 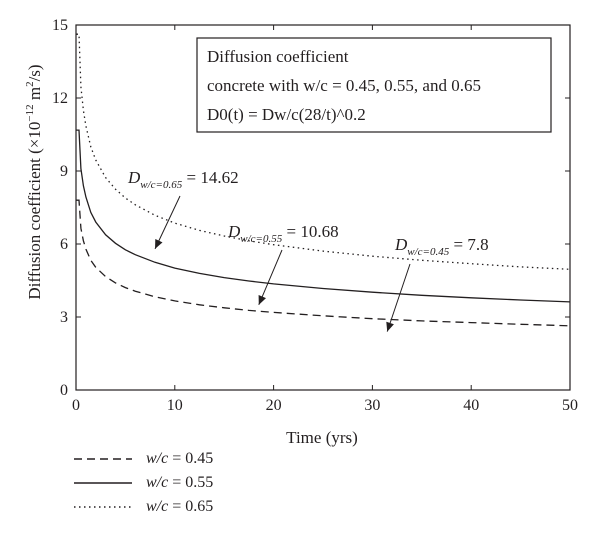 I want to click on annotation-label: Dw/c=0.65 = 14.62, so click(x=183, y=179).